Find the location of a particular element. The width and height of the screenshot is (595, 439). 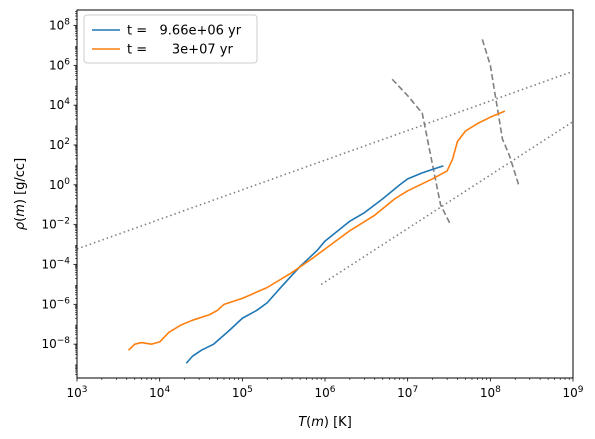

x-tick-label: 105 is located at coordinates (242, 392).